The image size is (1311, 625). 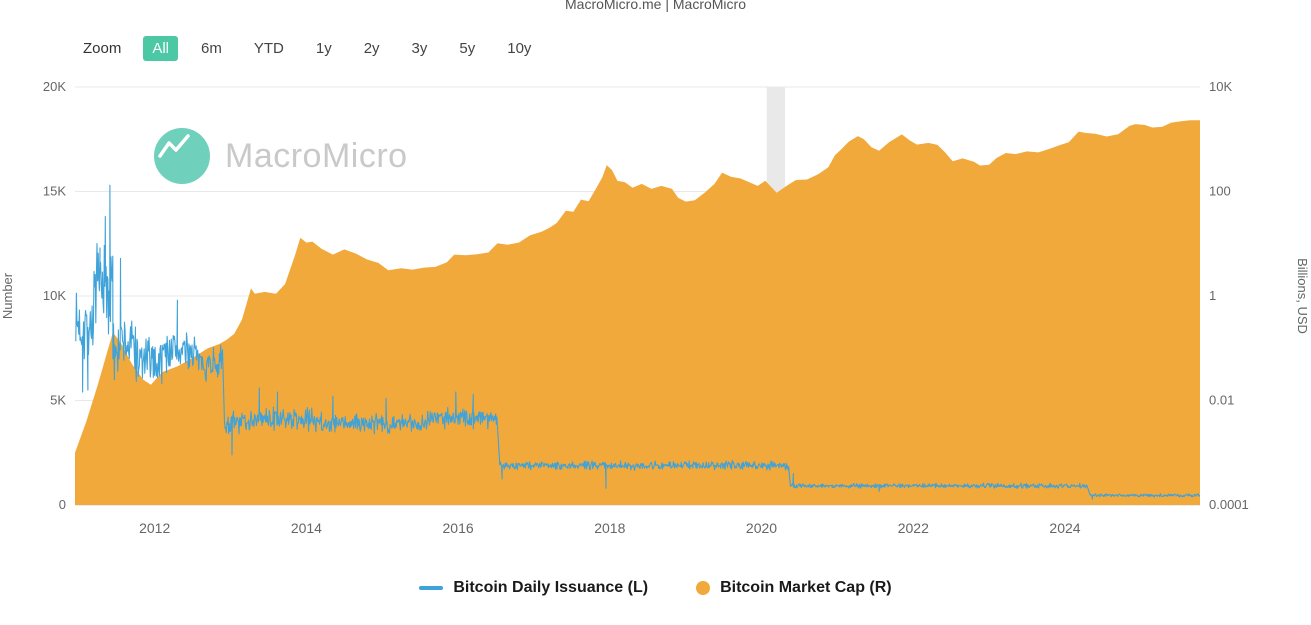 What do you see at coordinates (269, 48) in the screenshot?
I see `zoom-button-ytd: YTD` at bounding box center [269, 48].